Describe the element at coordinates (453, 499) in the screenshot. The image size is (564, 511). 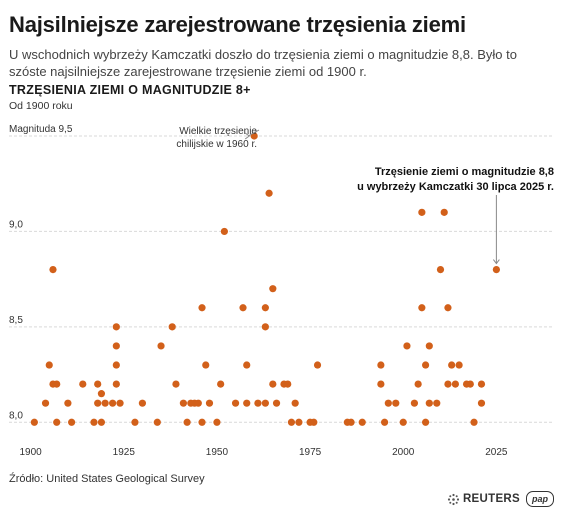
I see `reuters-logo-icon` at that location.